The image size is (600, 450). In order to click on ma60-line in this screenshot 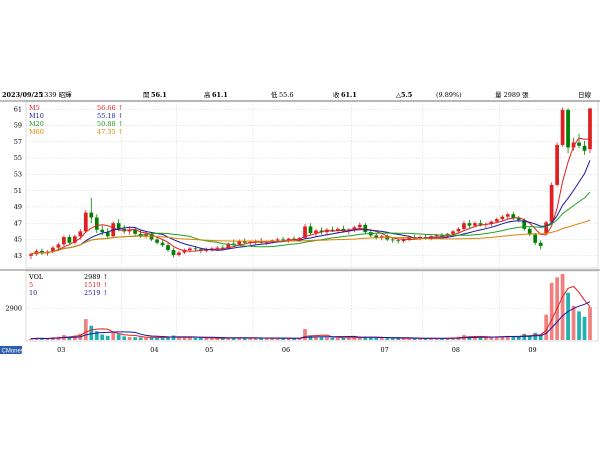, I will do `click(310, 237)`.